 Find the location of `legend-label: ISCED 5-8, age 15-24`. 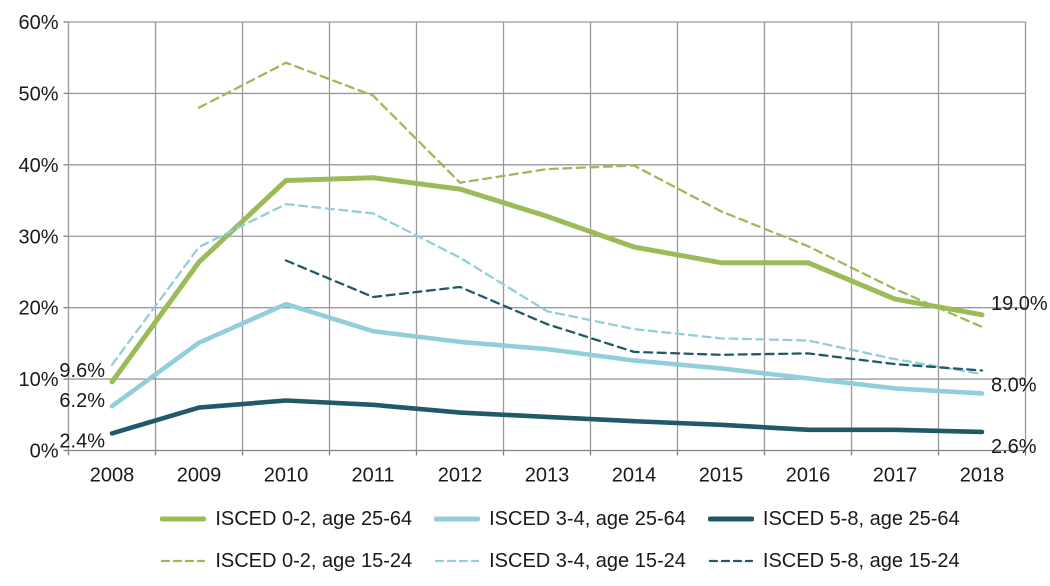

legend-label: ISCED 5-8, age 15-24 is located at coordinates (861, 561).